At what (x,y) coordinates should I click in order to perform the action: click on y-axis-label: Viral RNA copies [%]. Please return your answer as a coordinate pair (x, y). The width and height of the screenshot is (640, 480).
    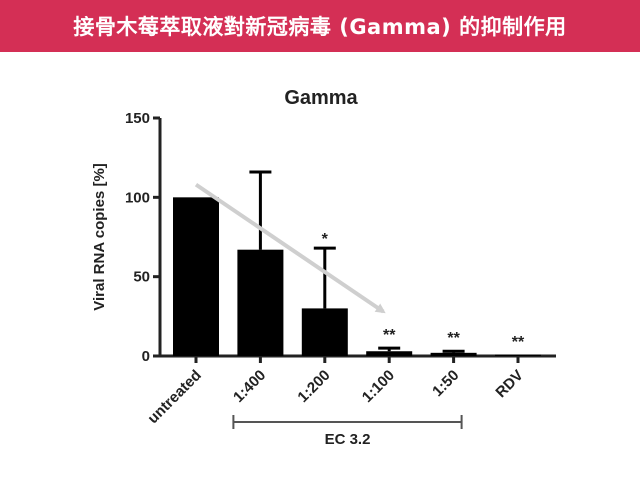
    Looking at the image, I should click on (99, 237).